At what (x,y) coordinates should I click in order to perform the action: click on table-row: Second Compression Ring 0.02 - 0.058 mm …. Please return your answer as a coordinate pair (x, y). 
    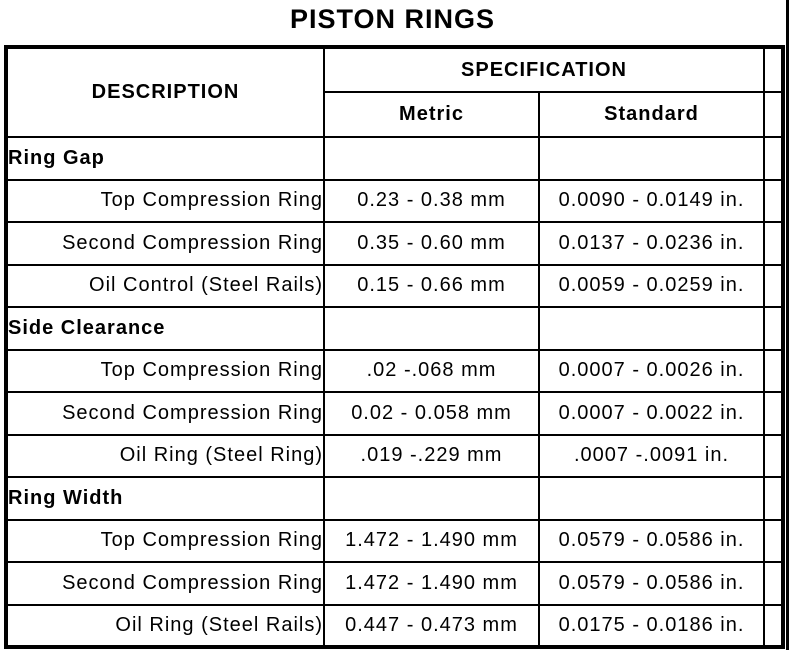
    Looking at the image, I should click on (394, 413).